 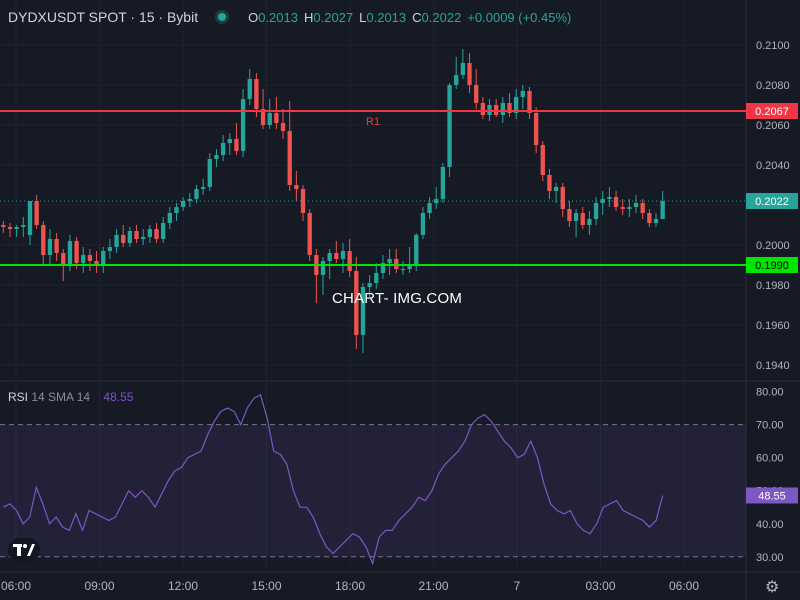 What do you see at coordinates (773, 126) in the screenshot?
I see `price-tick-label: 0.2060` at bounding box center [773, 126].